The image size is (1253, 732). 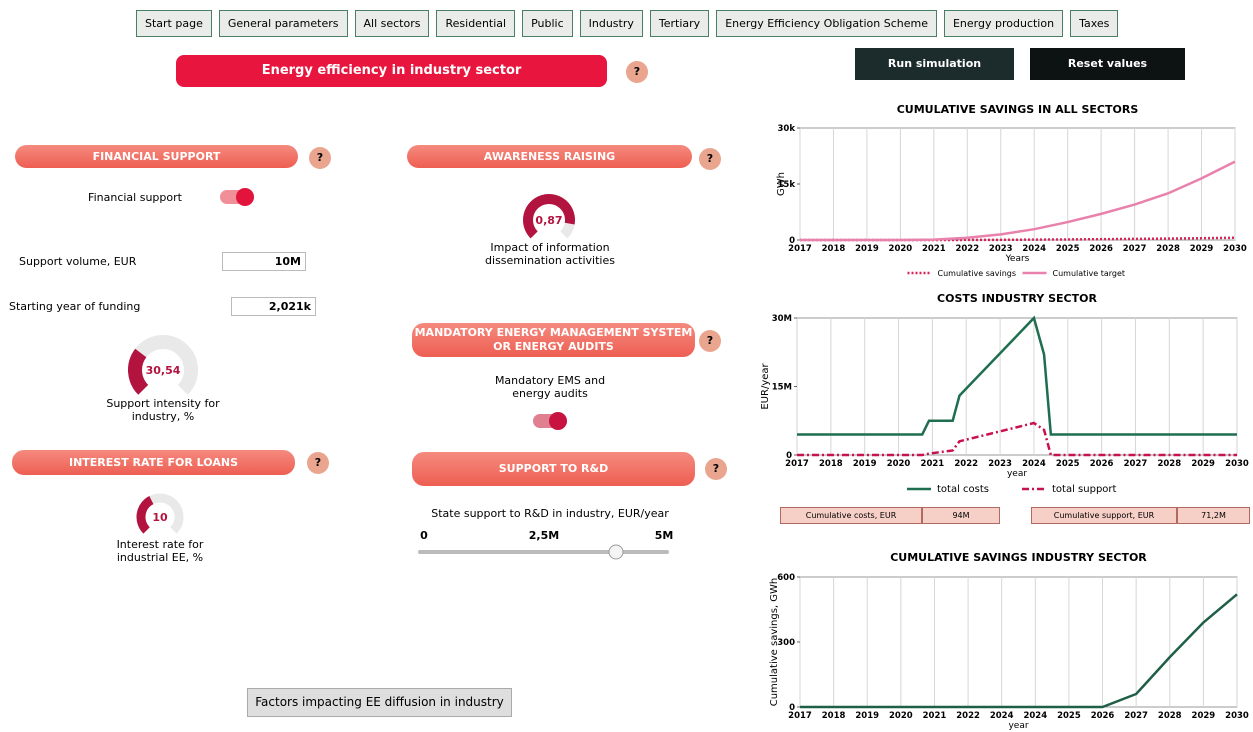 What do you see at coordinates (786, 578) in the screenshot?
I see `y-tick-label: 600` at bounding box center [786, 578].